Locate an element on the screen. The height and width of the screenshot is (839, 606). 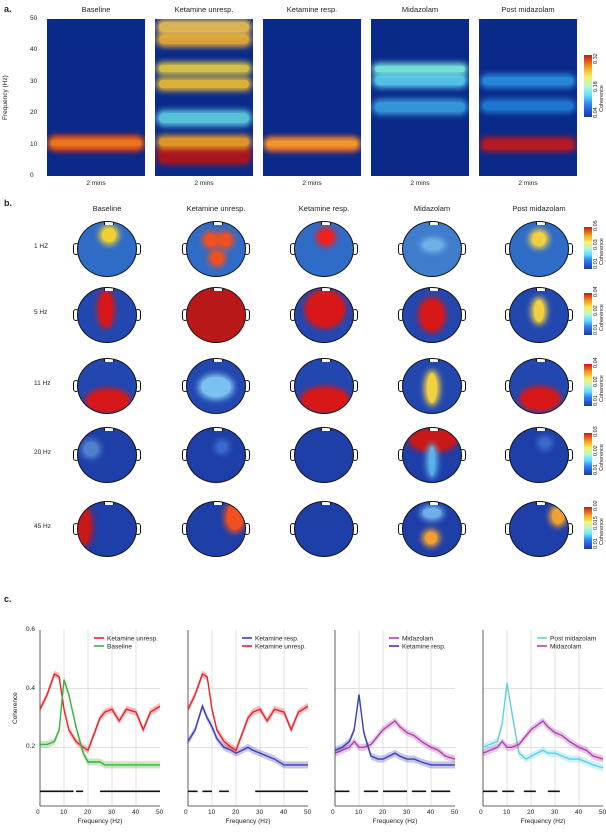
panel-b-rowlabel-0: 1 HZ is located at coordinates (41, 246).